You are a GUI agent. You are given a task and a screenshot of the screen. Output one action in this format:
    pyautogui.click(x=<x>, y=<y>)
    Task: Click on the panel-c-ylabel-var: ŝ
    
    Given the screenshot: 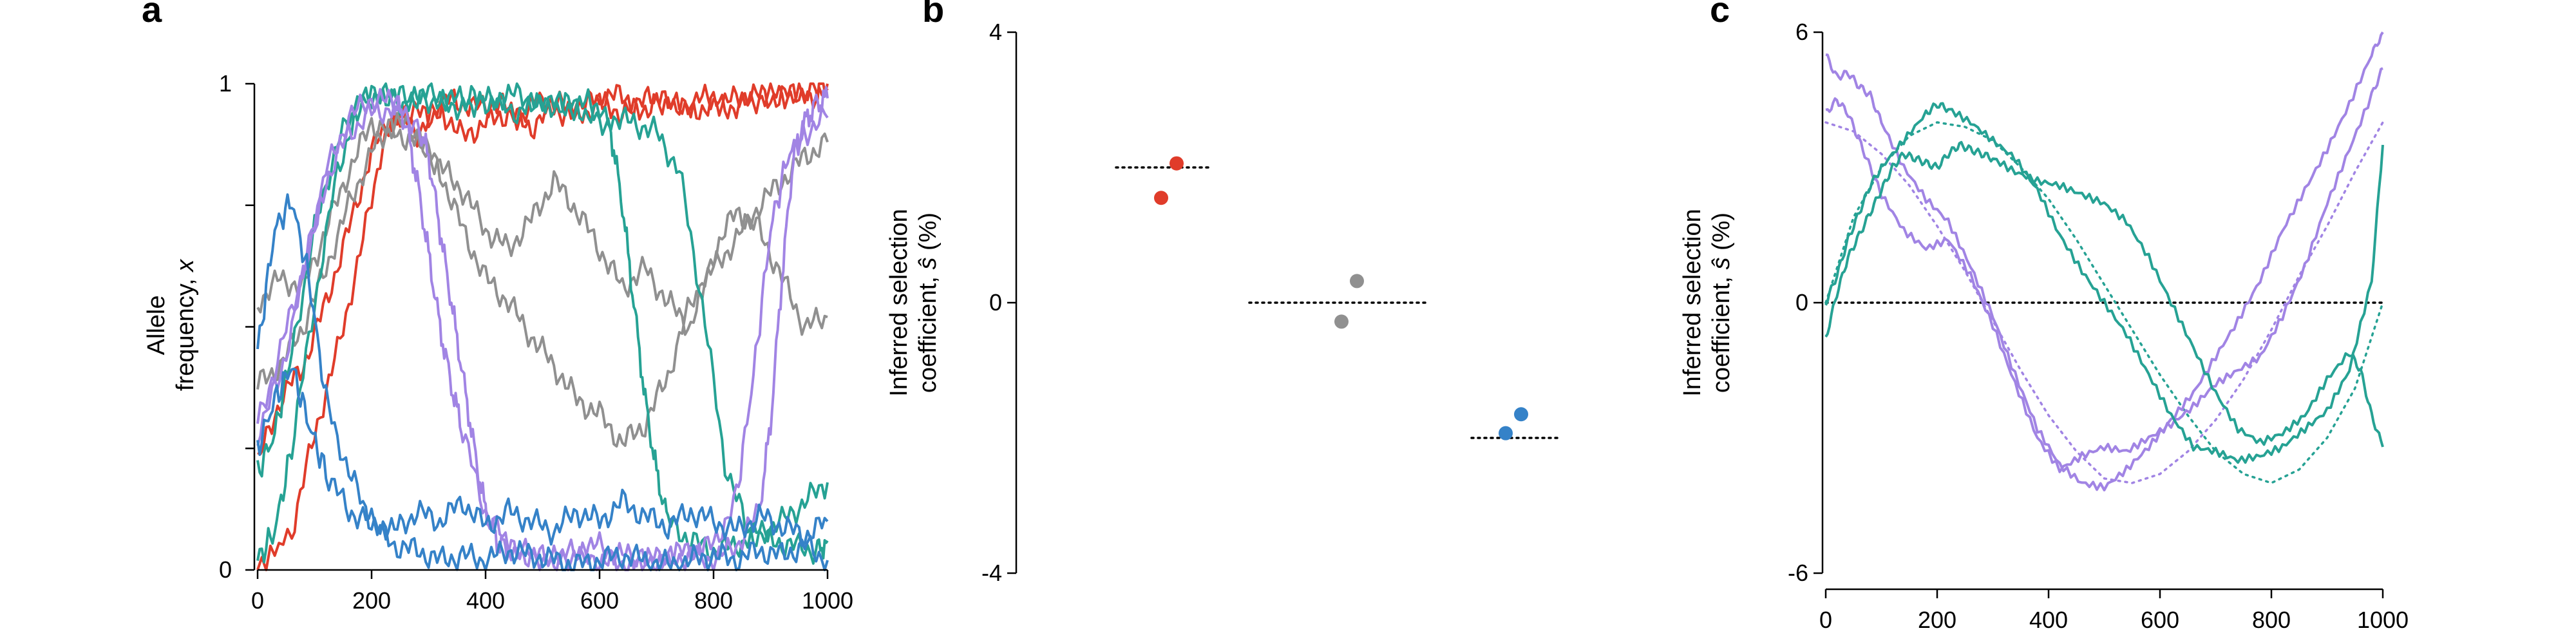 What is the action you would take?
    pyautogui.click(x=1721, y=264)
    